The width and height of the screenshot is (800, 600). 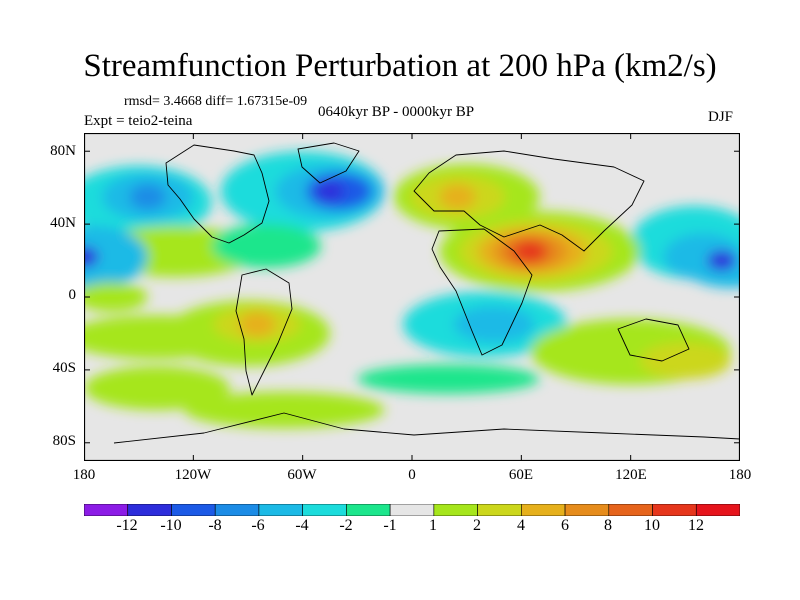 What do you see at coordinates (652, 525) in the screenshot?
I see `colorbar-label: 10` at bounding box center [652, 525].